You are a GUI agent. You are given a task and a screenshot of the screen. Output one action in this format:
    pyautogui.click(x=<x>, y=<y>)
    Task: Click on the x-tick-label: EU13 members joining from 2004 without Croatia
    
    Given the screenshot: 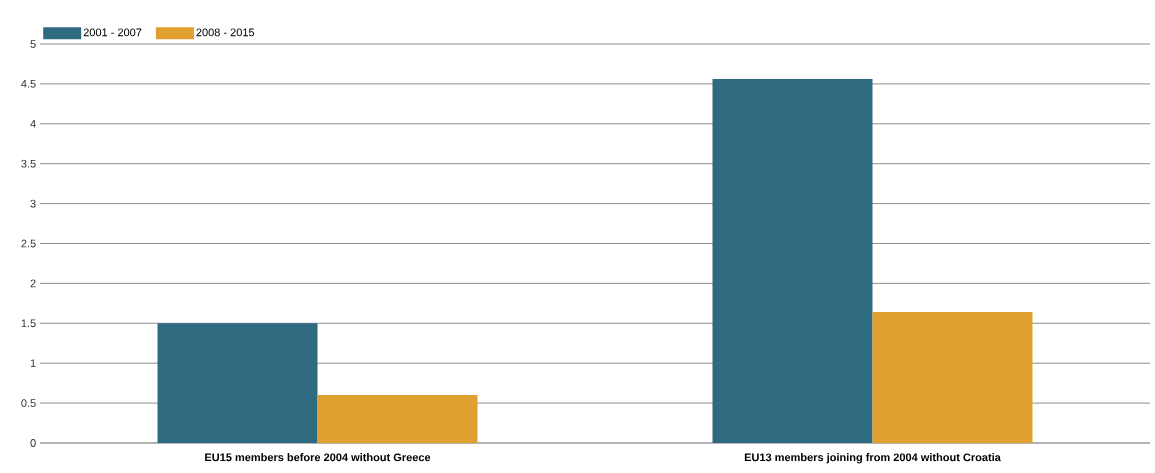 What is the action you would take?
    pyautogui.click(x=872, y=458)
    